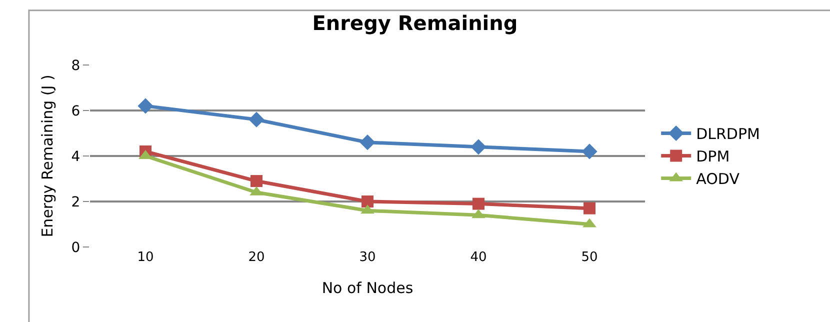 The image size is (830, 322). I want to click on legend-label: DPM, so click(713, 157).